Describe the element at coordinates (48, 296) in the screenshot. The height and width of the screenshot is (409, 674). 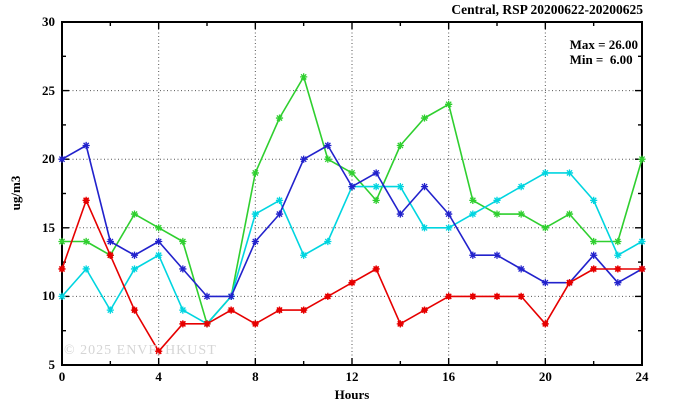
I see `y-tick-label: 10` at that location.